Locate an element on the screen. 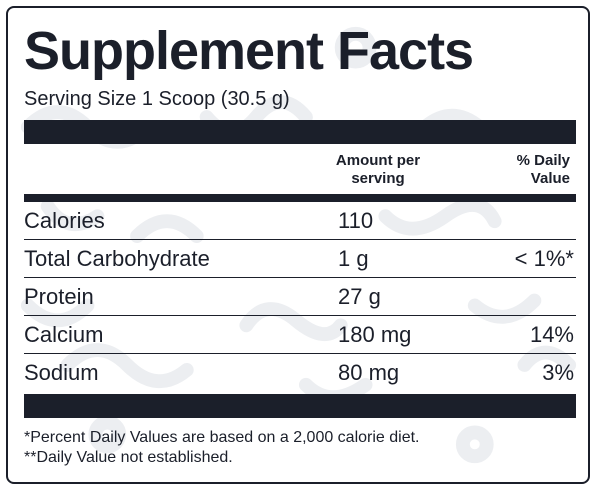 Image resolution: width=600 pixels, height=494 pixels. table-row: Sodium 80 mg 3% is located at coordinates (300, 373).